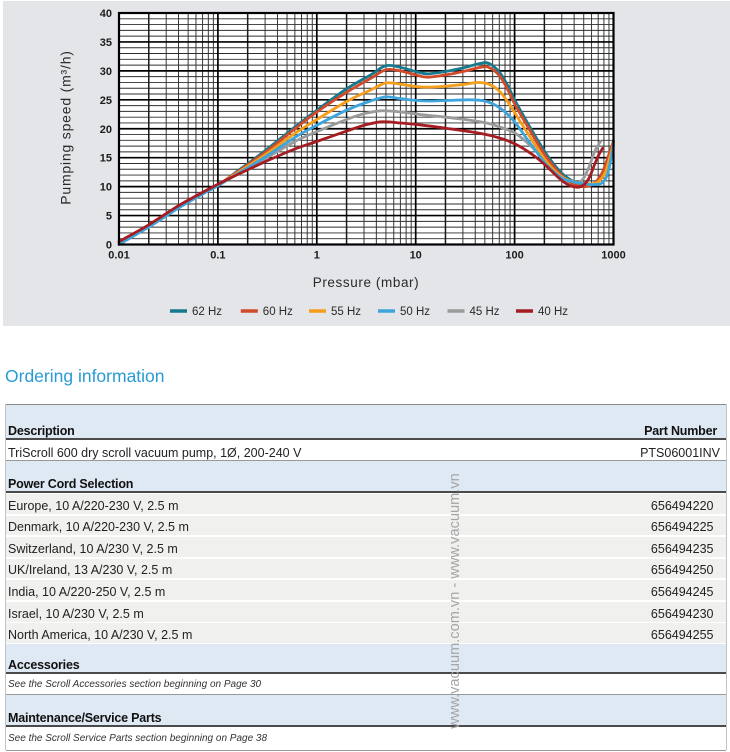  Describe the element at coordinates (66, 127) in the screenshot. I see `svg-text: Pumping speed (m³/h)` at that location.